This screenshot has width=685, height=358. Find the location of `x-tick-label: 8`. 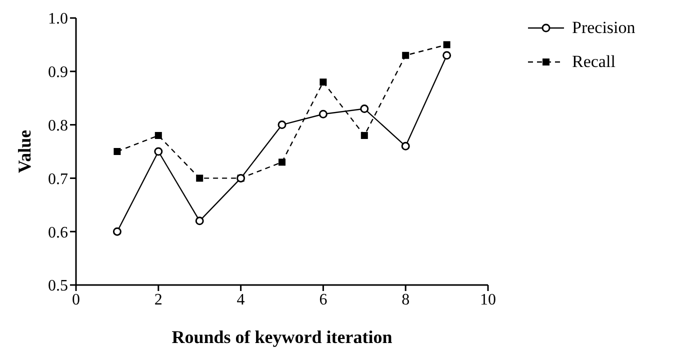

x-tick-label: 8 is located at coordinates (406, 299).